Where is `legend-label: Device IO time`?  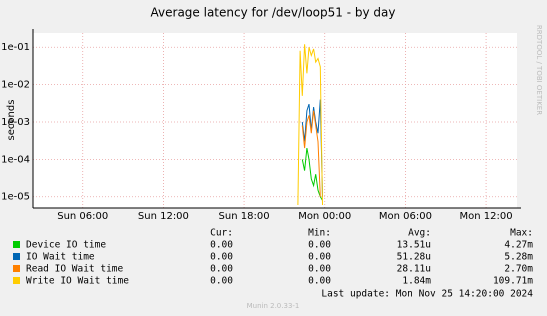
legend-label: Device IO time is located at coordinates (66, 245).